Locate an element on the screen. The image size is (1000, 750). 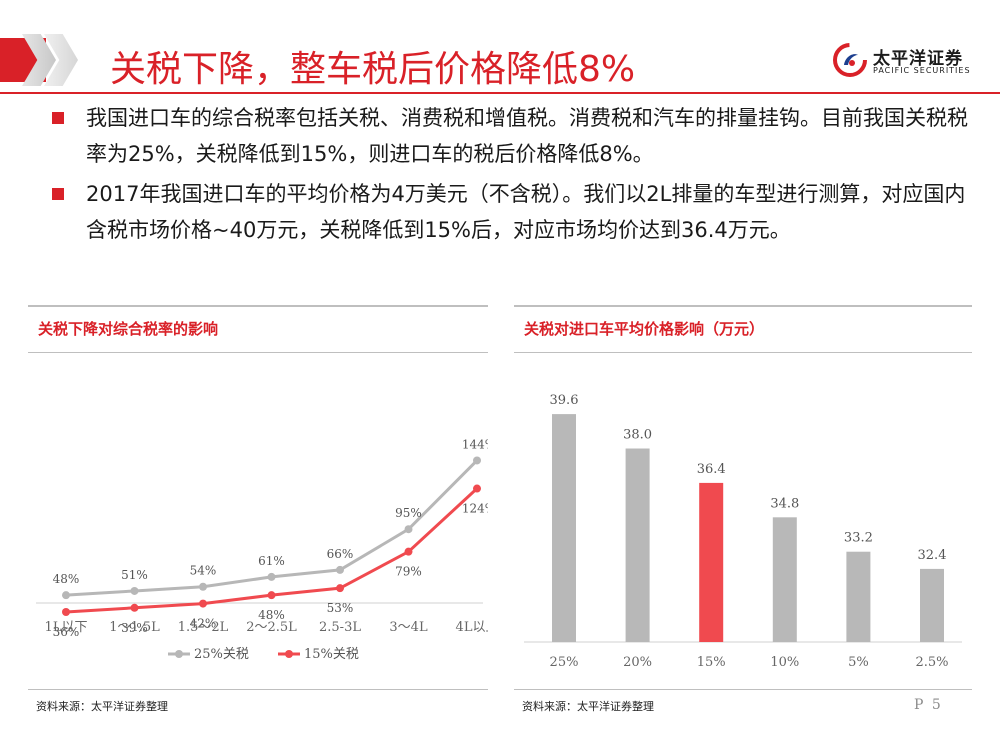
bar-value-label: 38.0 is located at coordinates (637, 435).